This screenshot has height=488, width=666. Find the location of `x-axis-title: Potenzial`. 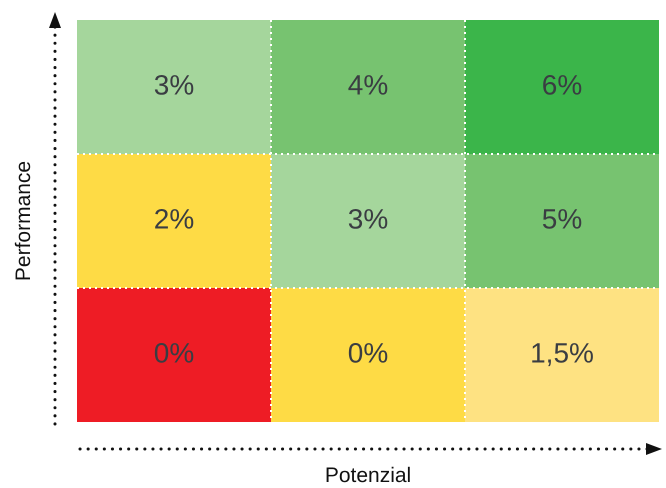

x-axis-title: Potenzial is located at coordinates (368, 475).